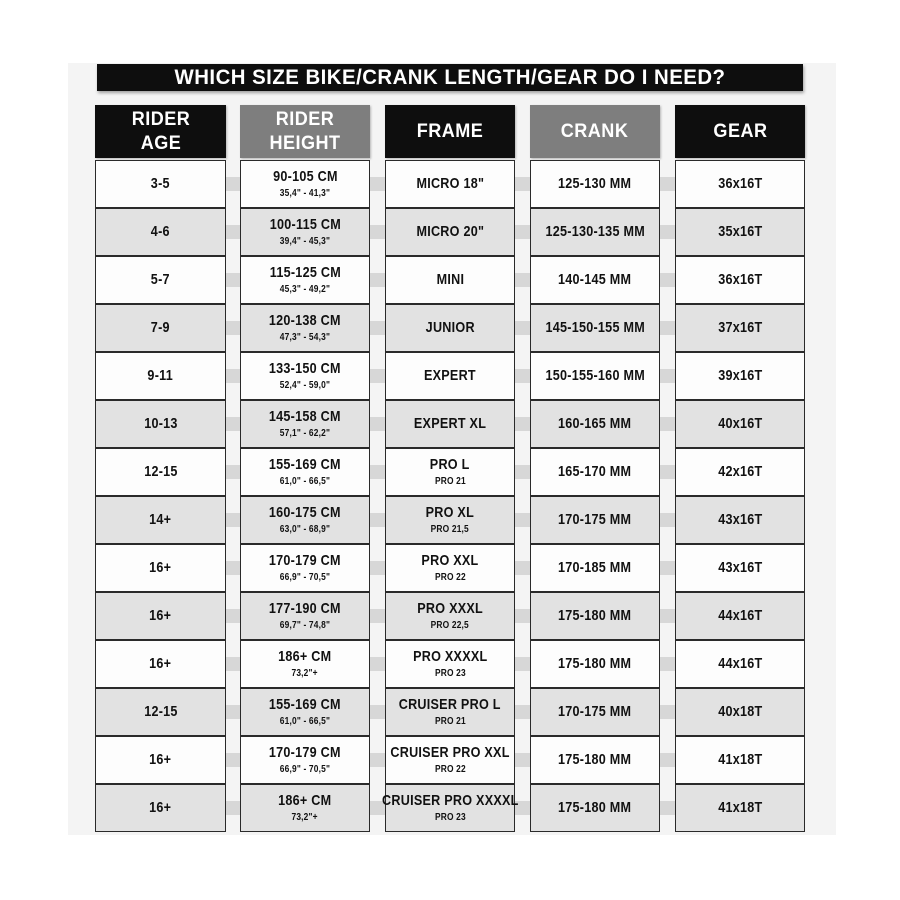  What do you see at coordinates (160, 424) in the screenshot?
I see `age-cell: 10-13` at bounding box center [160, 424].